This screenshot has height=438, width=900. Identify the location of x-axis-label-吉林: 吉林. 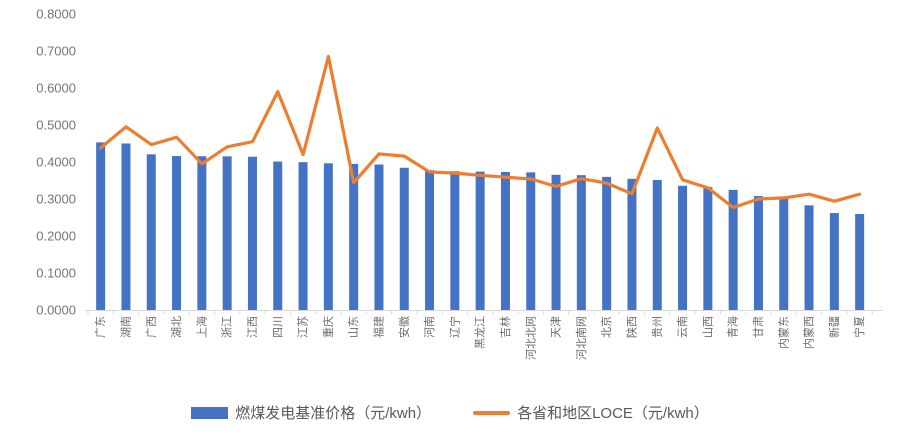
(505, 327).